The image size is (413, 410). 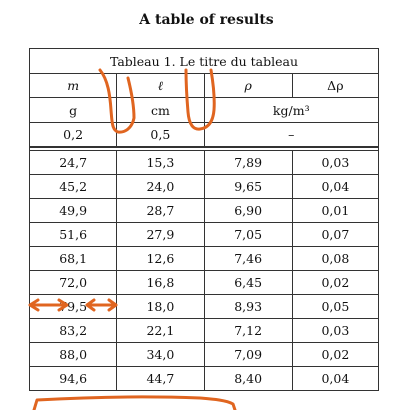 What do you see at coordinates (335, 306) in the screenshot?
I see `table-cell: 0,05` at bounding box center [335, 306].